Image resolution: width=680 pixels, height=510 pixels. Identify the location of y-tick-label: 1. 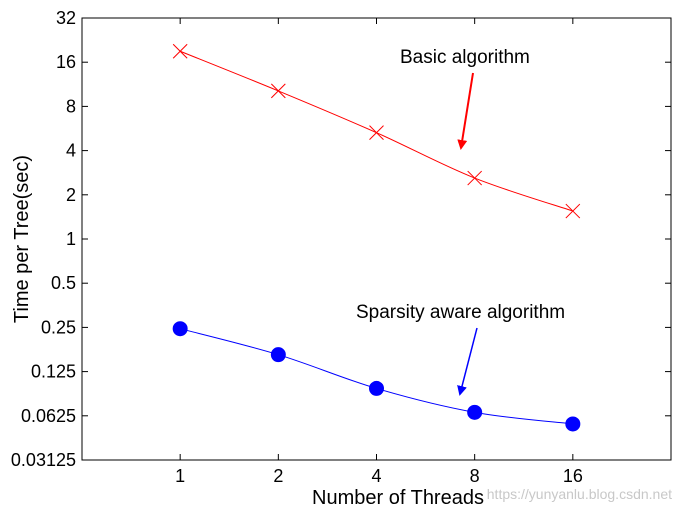
(71, 239).